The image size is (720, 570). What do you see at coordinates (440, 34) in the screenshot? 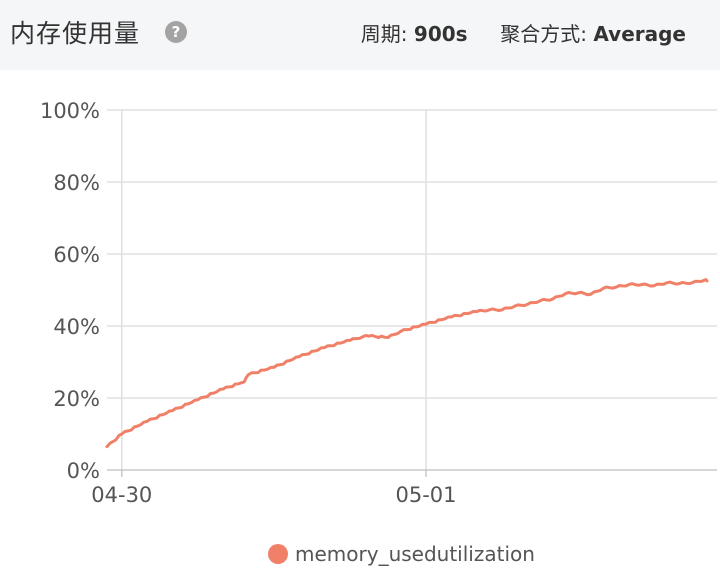
I see `period-value: 900s` at bounding box center [440, 34].